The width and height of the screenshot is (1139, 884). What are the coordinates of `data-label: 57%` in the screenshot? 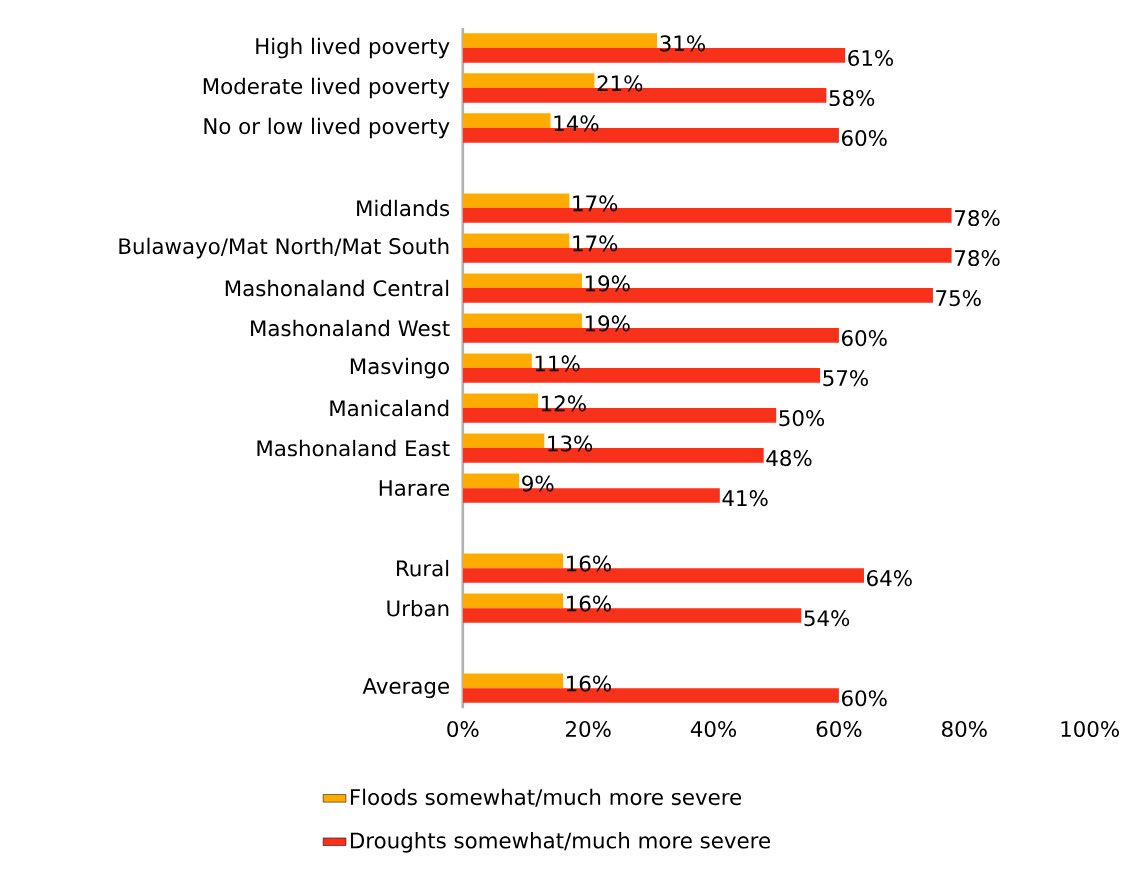 It's located at (845, 378).